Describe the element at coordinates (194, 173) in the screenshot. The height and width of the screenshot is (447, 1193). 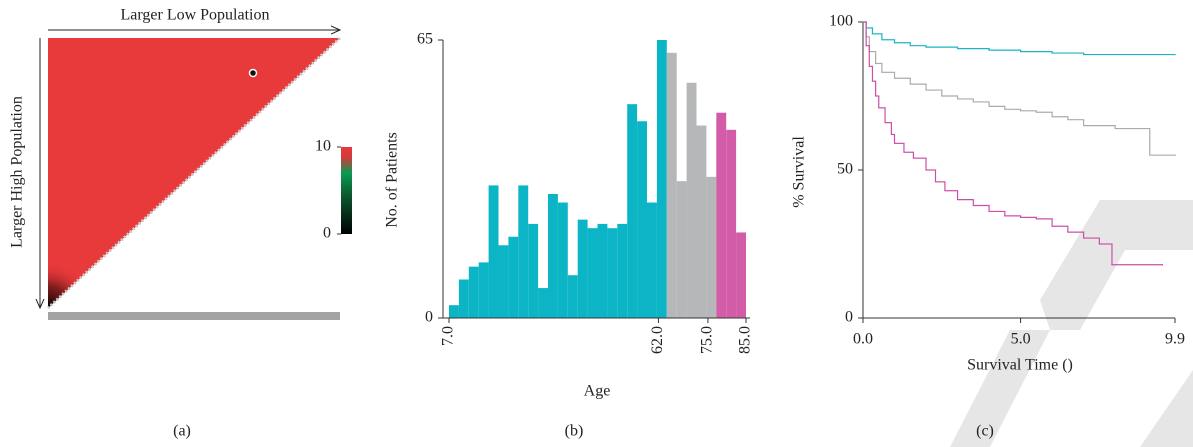
I see `heatmap-corner` at that location.